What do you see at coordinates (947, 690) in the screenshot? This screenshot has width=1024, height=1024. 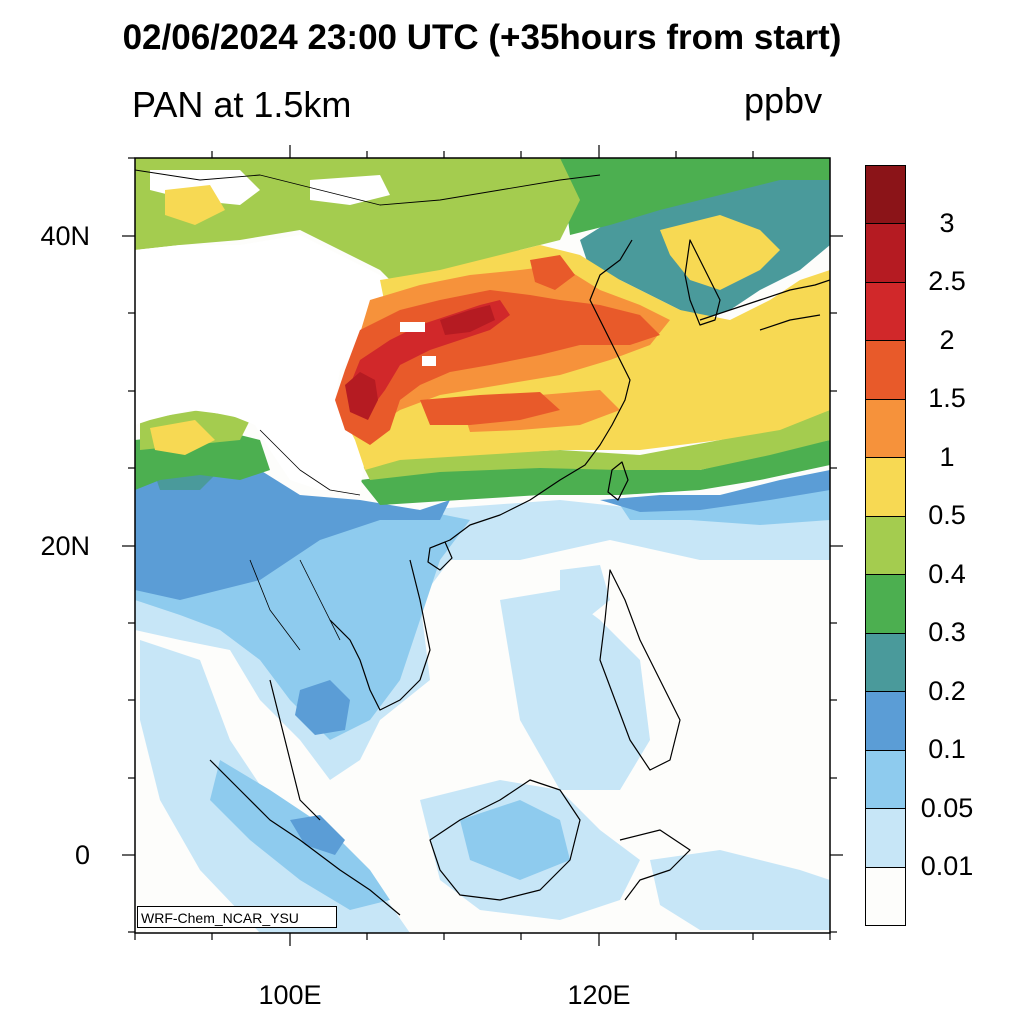 I see `colorbar-level-label: 0.2` at bounding box center [947, 690].